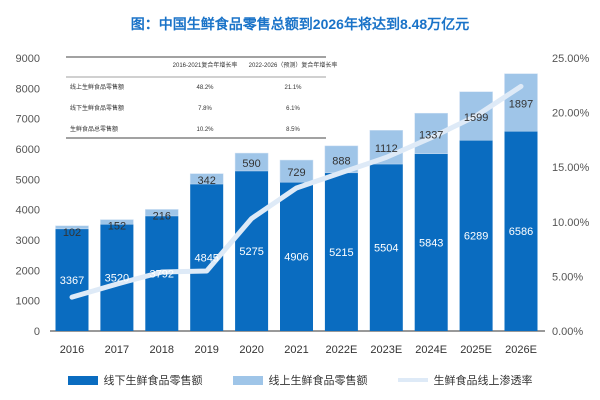  Describe the element at coordinates (28, 59) in the screenshot. I see `y-tick-label: 9000` at that location.